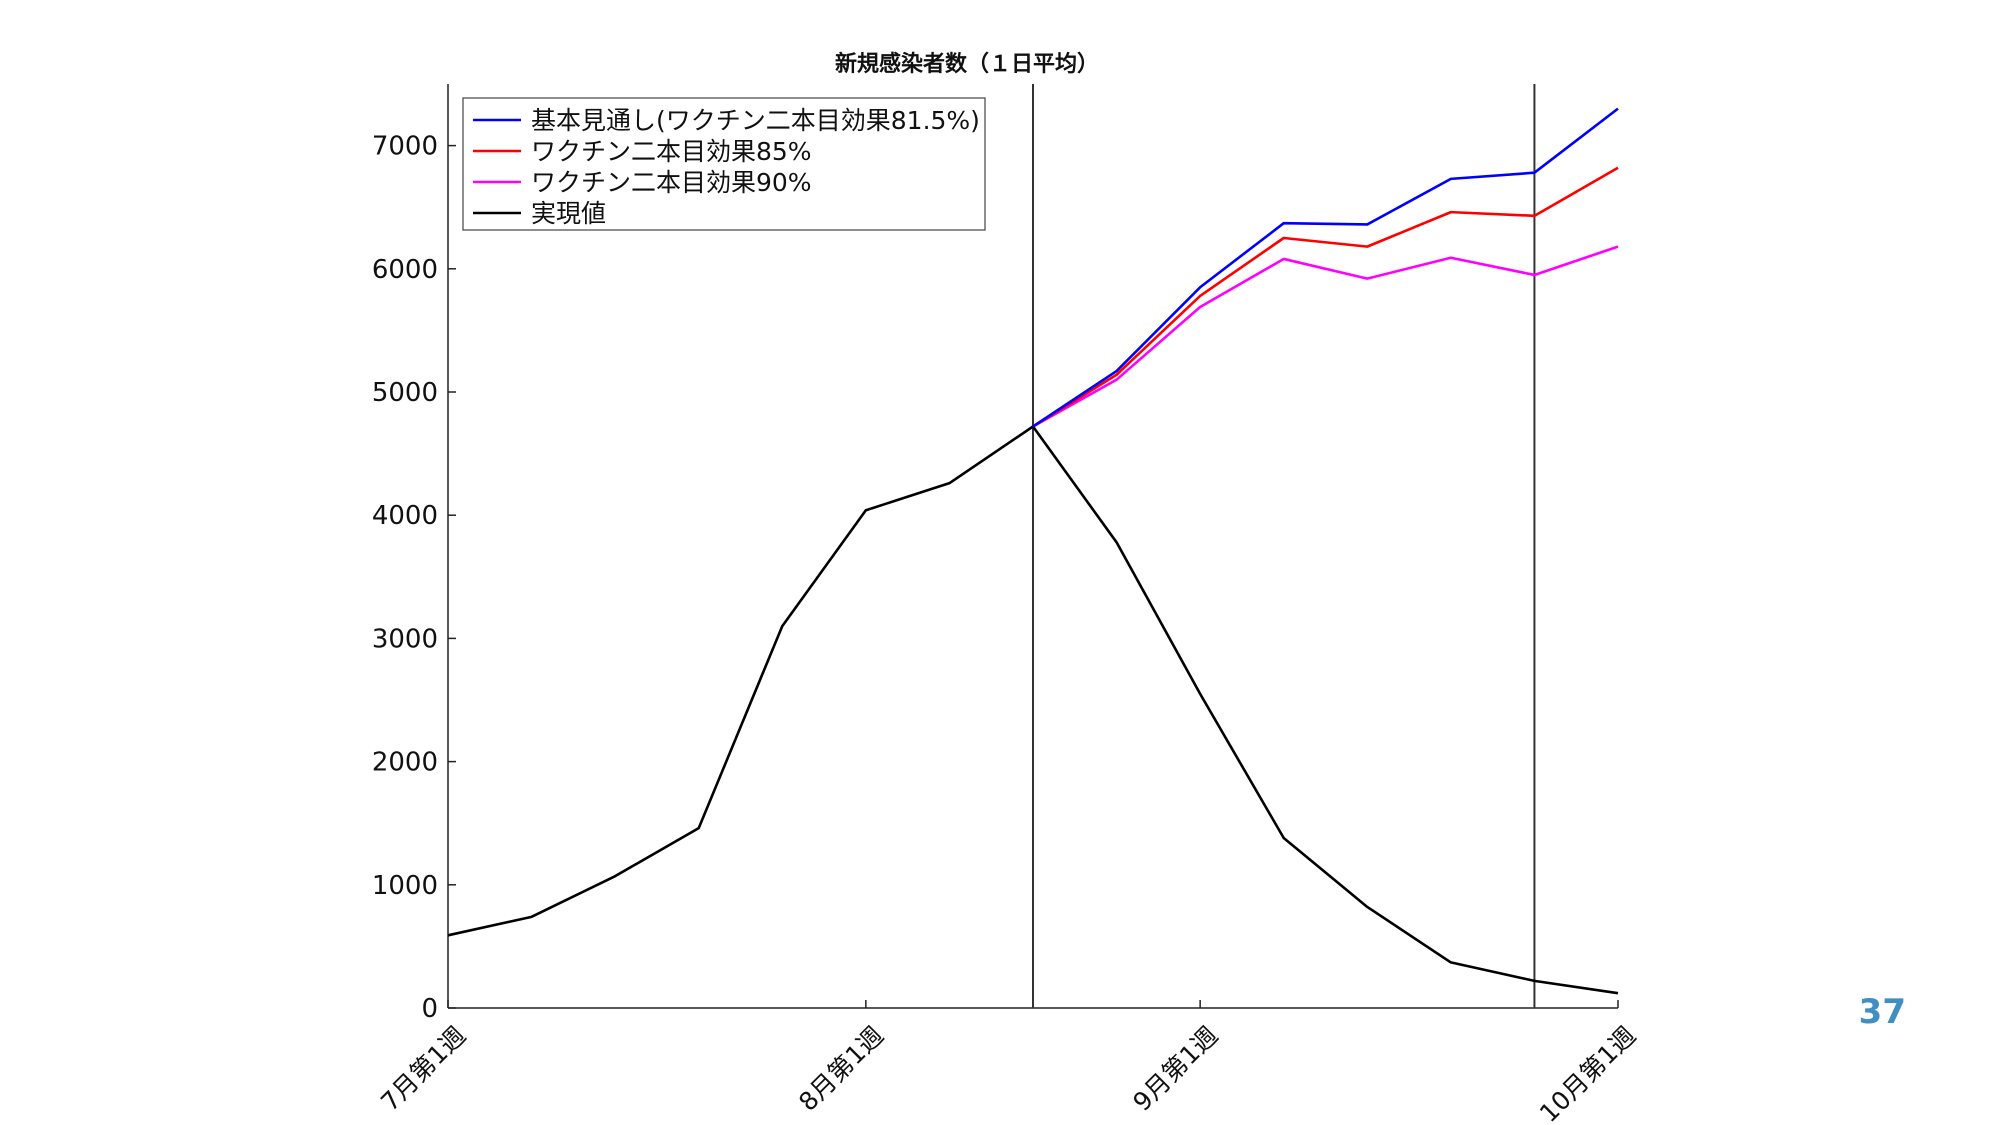 Image resolution: width=2000 pixels, height=1125 pixels. What do you see at coordinates (755, 120) in the screenshot?
I see `legend-label: 基本見通し(ワクチン二本目効果81.5%)` at bounding box center [755, 120].